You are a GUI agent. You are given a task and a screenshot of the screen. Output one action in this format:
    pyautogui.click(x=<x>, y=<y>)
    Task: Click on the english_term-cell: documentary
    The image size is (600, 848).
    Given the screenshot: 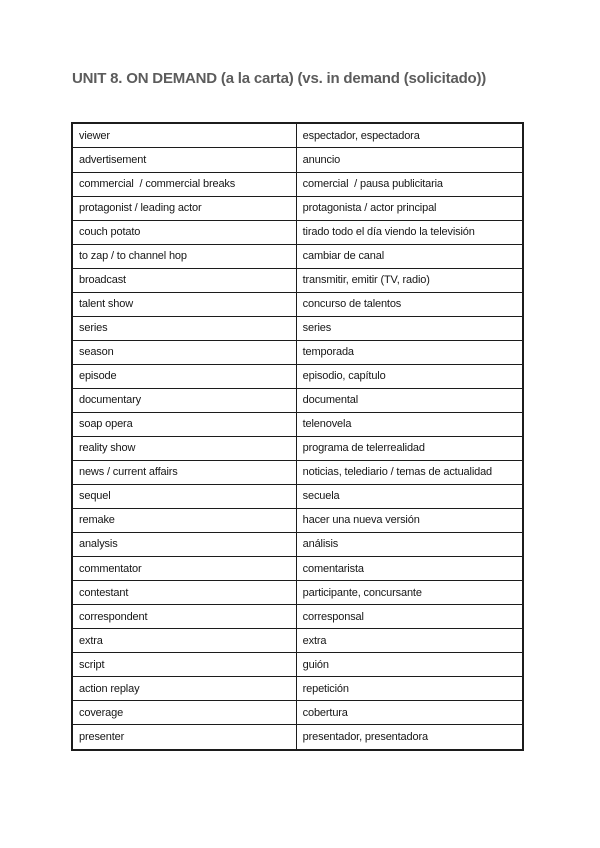 What is the action you would take?
    pyautogui.click(x=184, y=400)
    